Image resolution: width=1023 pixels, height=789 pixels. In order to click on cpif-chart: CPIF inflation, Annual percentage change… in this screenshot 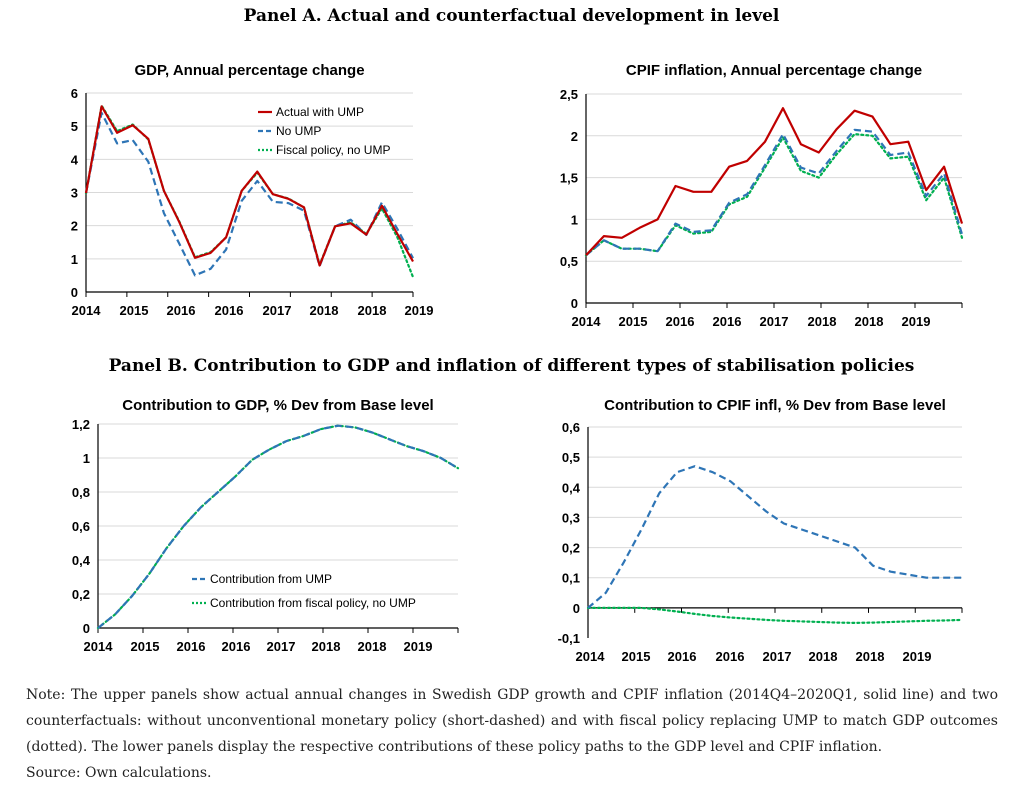, I will do `click(762, 195)`.